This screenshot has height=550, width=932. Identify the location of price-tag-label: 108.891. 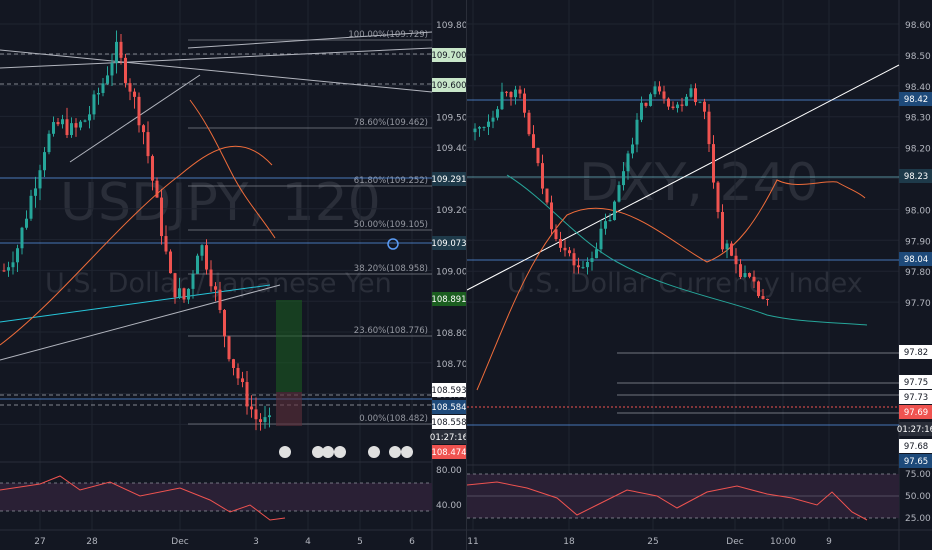
(448, 300).